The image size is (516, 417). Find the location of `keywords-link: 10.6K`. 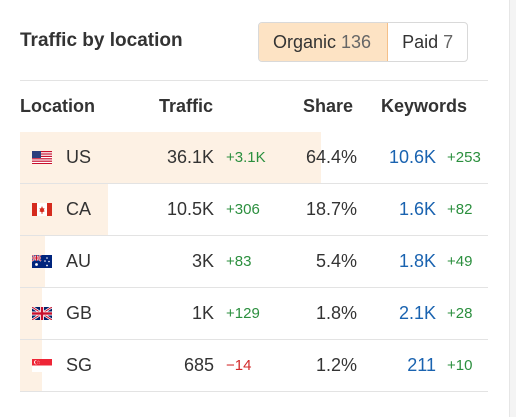

keywords-link: 10.6K is located at coordinates (412, 157).